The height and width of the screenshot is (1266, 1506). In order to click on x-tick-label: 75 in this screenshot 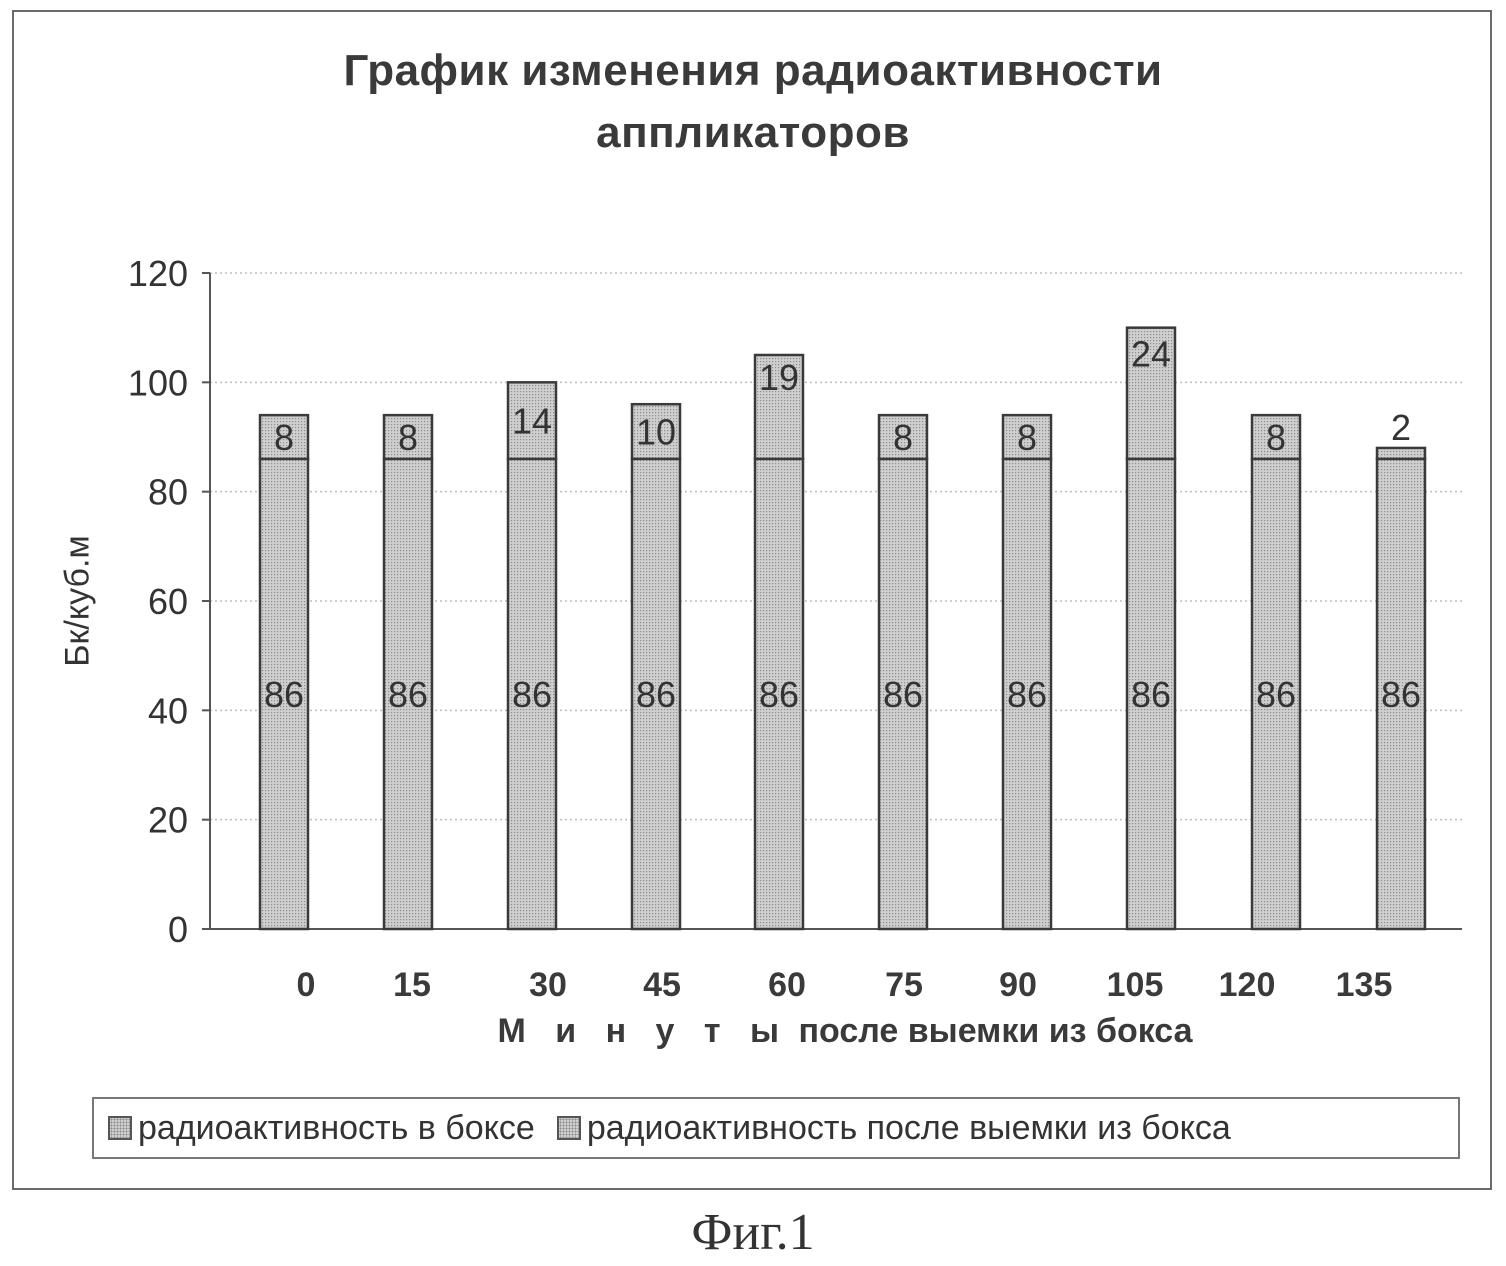, I will do `click(904, 985)`.